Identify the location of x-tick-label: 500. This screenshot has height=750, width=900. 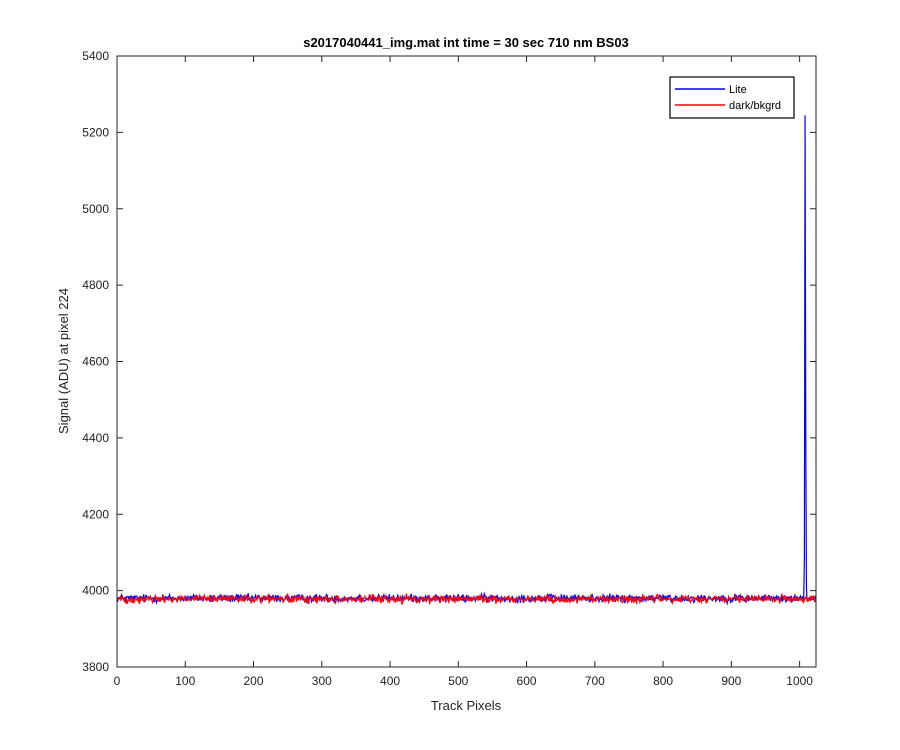
(458, 681).